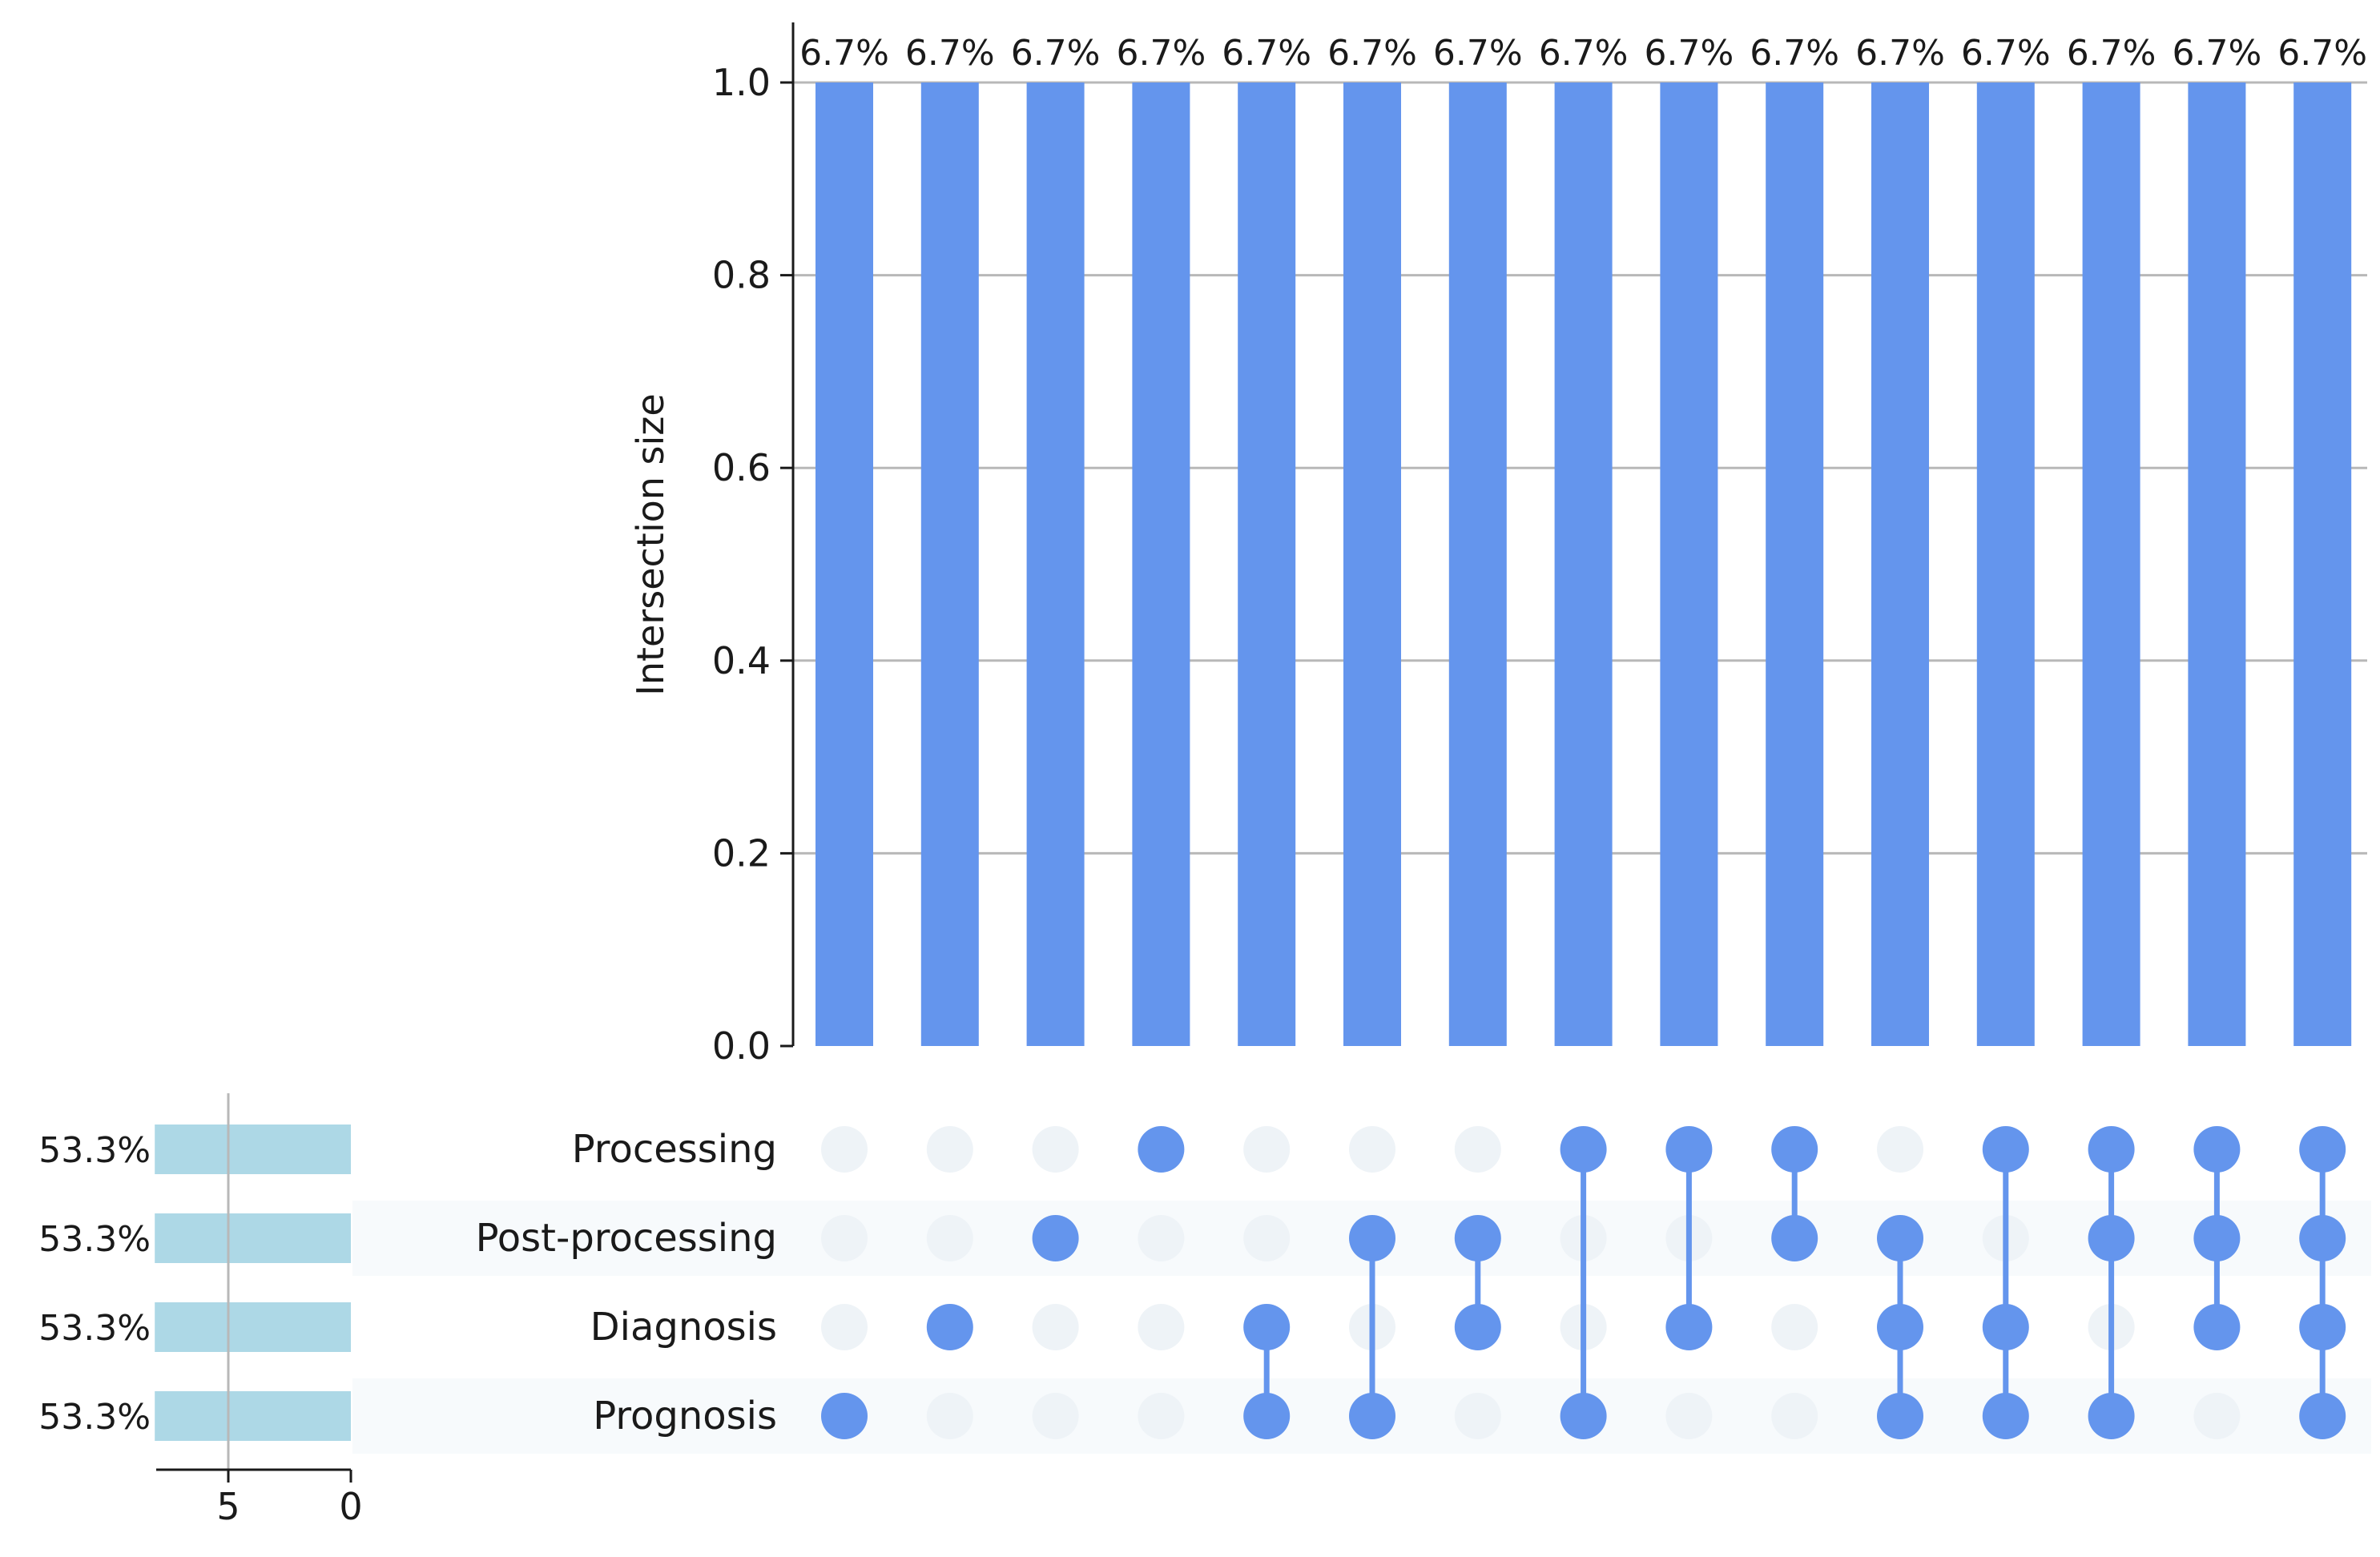 This screenshot has width=2380, height=1557. I want to click on set-size-panel: 53.3% 53.3% 53.3% 53.3% 5 0, so click(200, 1310).